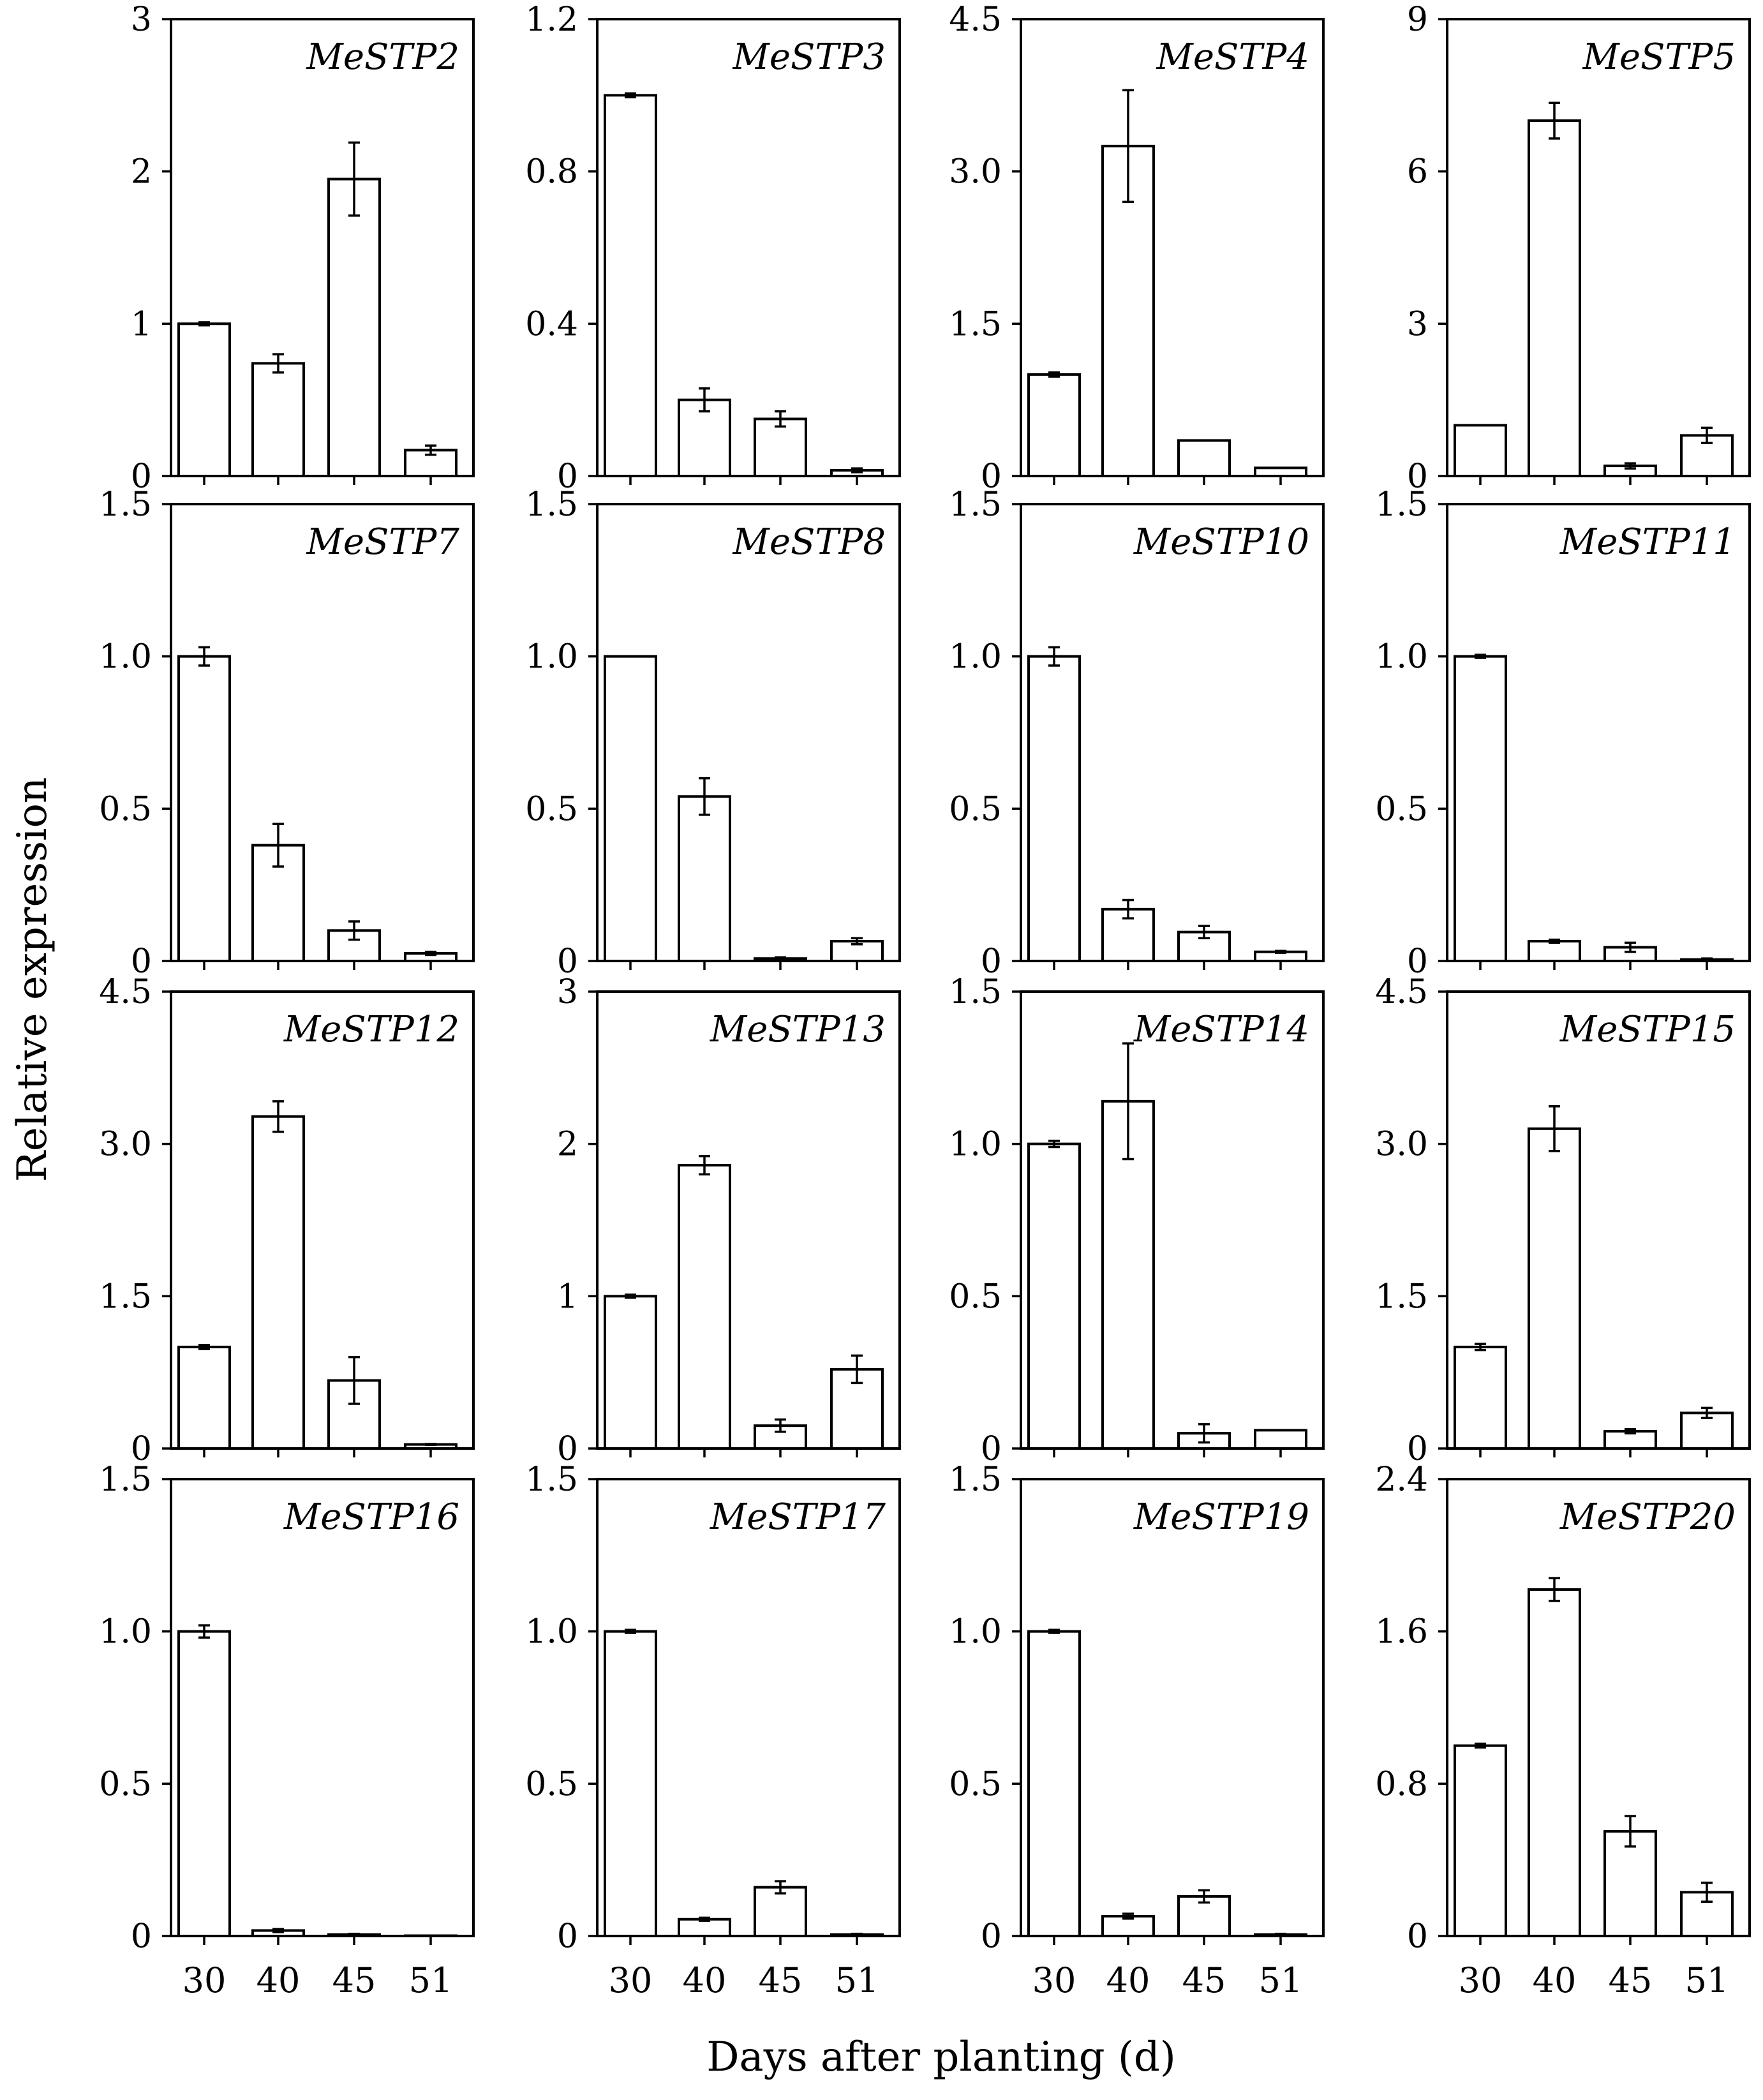  What do you see at coordinates (809, 57) in the screenshot?
I see `gene-label: MeSTP3` at bounding box center [809, 57].